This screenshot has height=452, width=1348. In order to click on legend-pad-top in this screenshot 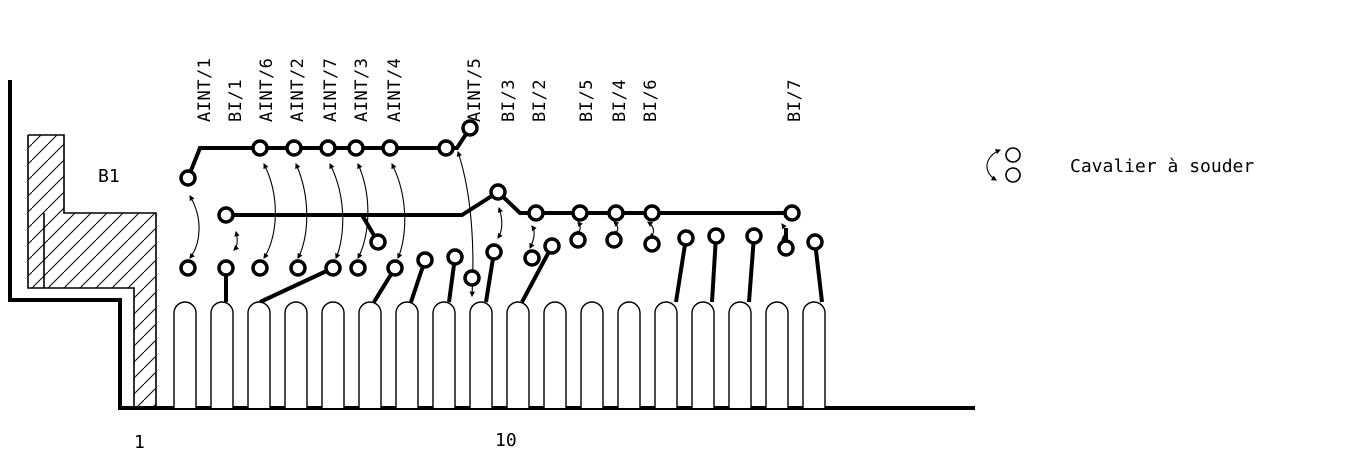, I will do `click(1013, 155)`.